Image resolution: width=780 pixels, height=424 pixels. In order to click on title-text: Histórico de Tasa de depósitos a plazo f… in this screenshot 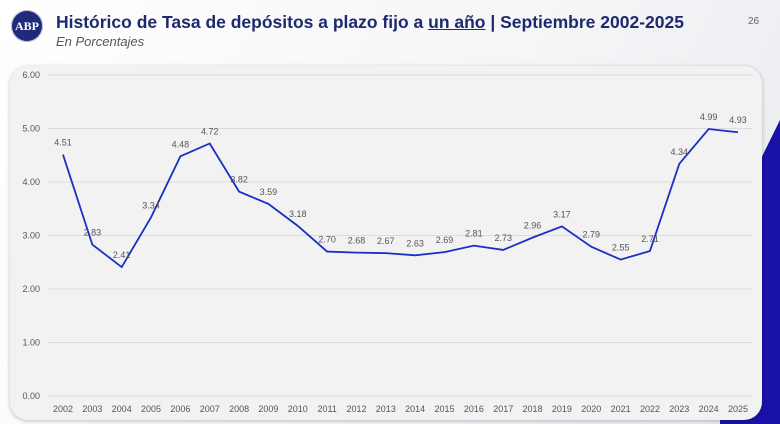, I will do `click(242, 22)`.